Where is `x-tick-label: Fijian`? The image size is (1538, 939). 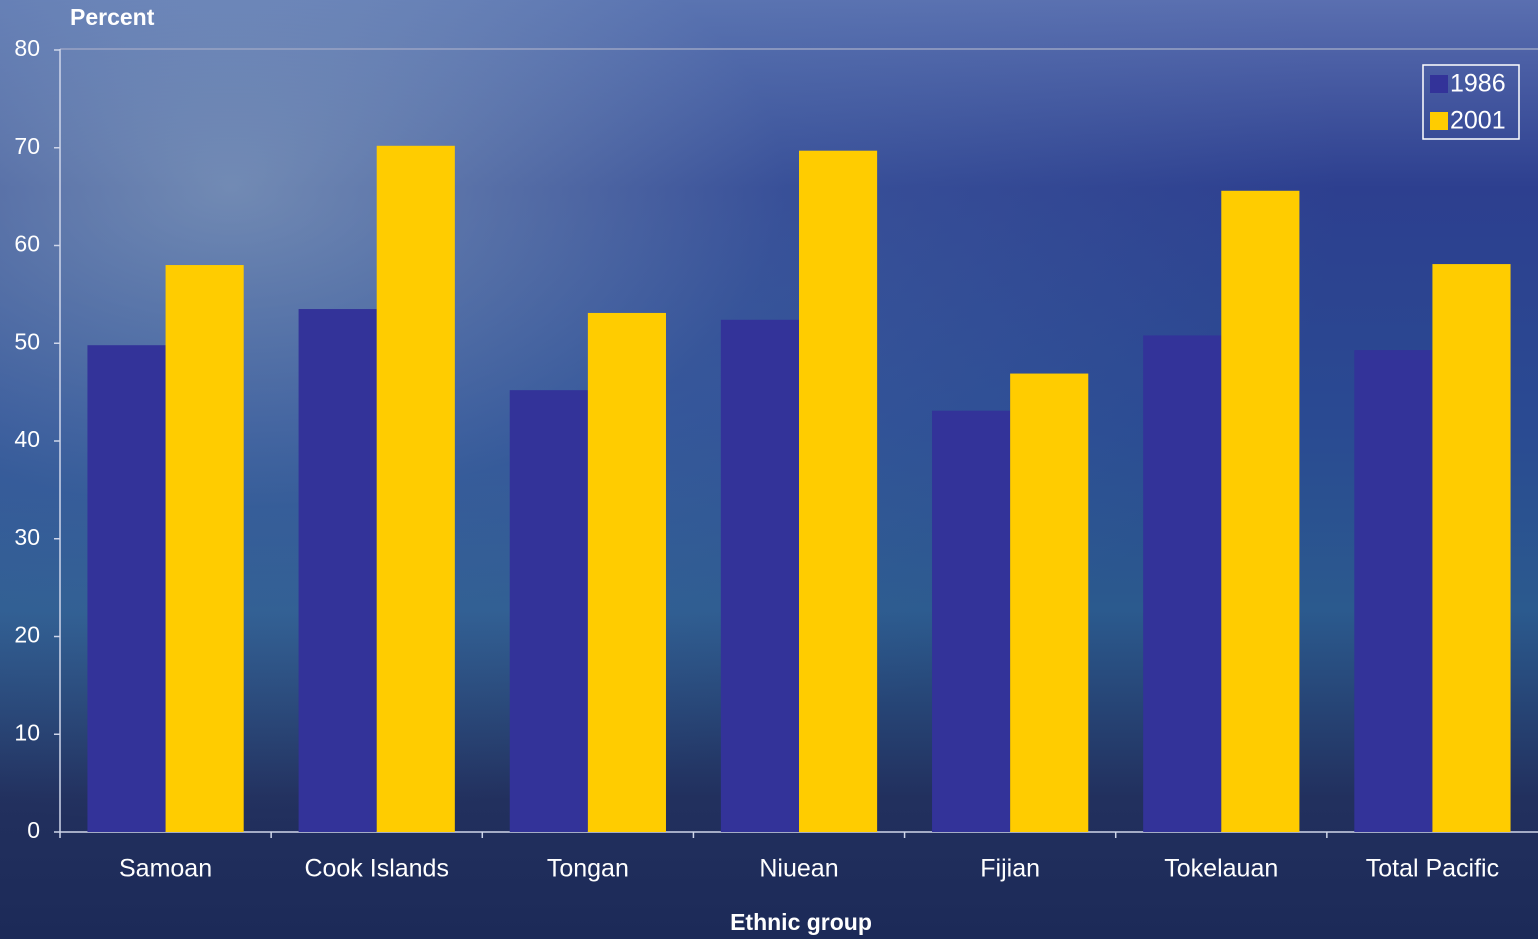 x-tick-label: Fijian is located at coordinates (1010, 869).